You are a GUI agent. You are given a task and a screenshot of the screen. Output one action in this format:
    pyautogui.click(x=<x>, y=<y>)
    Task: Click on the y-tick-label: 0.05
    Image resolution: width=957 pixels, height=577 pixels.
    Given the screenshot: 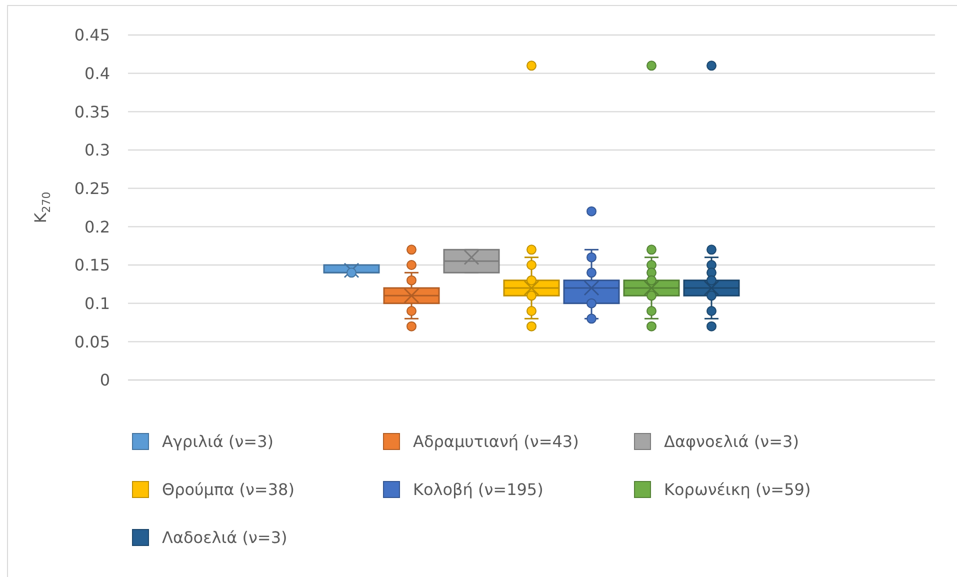 What is the action you would take?
    pyautogui.click(x=92, y=342)
    